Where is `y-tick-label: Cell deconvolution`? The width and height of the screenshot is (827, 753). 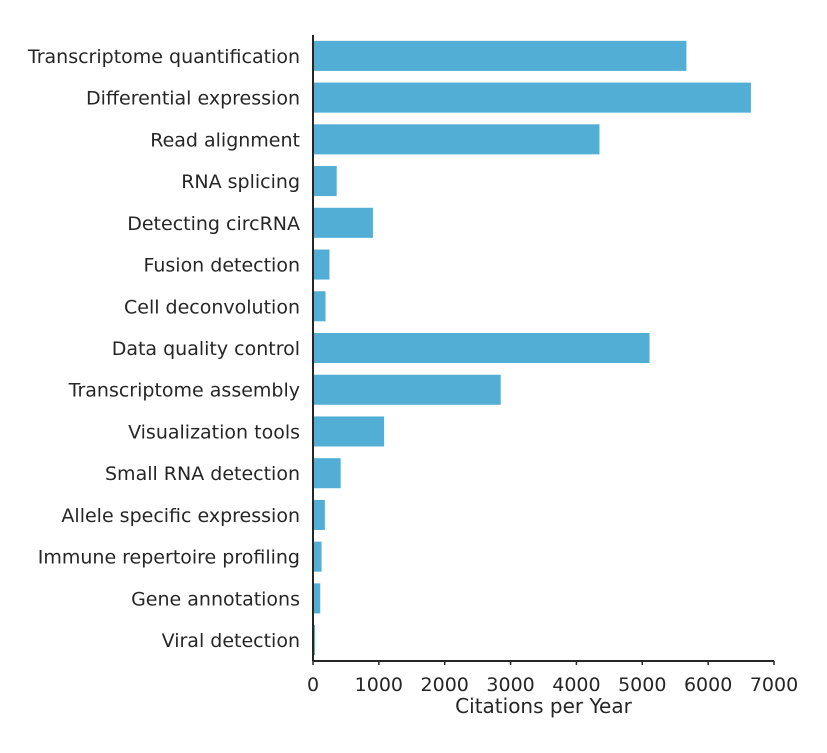
y-tick-label: Cell deconvolution is located at coordinates (212, 307).